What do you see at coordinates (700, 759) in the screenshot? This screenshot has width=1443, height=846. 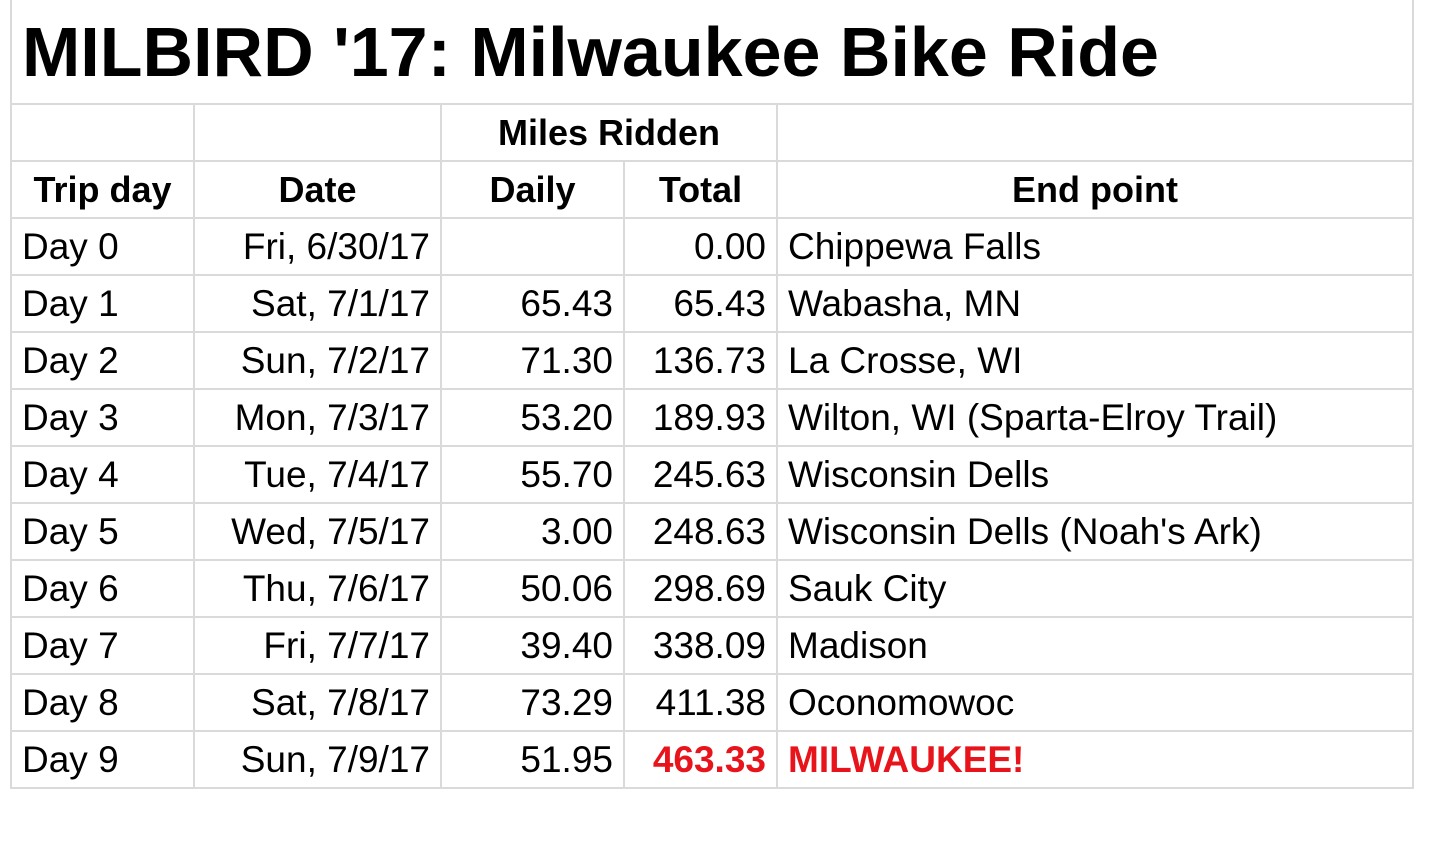 I see `cell: 463.33` at bounding box center [700, 759].